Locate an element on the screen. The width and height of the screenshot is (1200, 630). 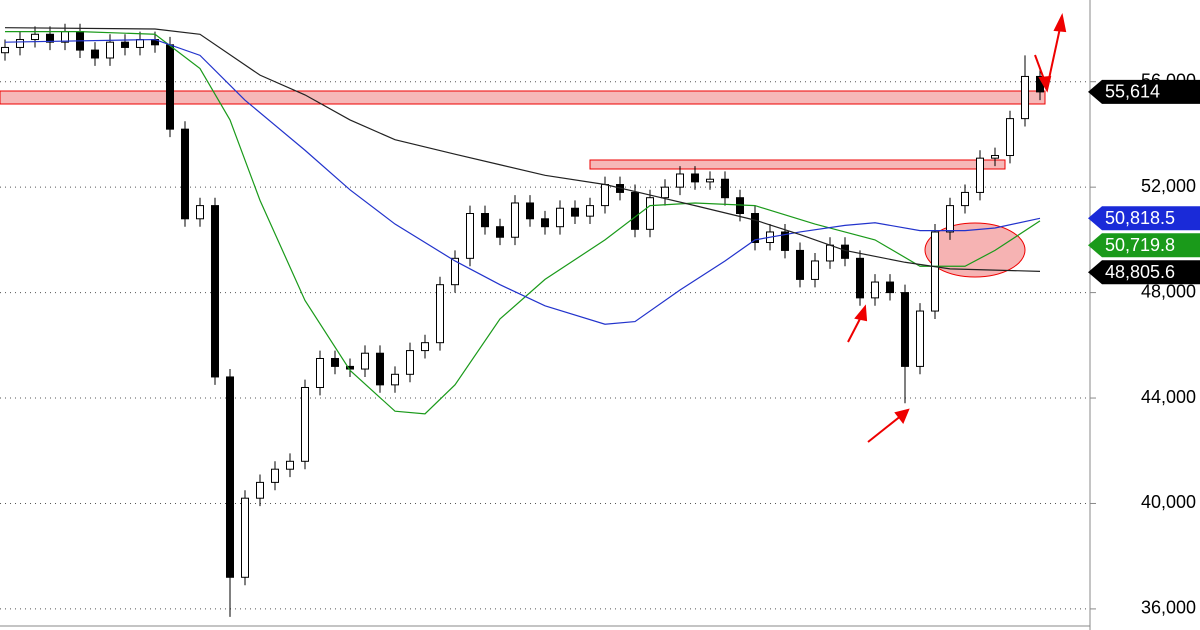
arrows is located at coordinates (957, 227).